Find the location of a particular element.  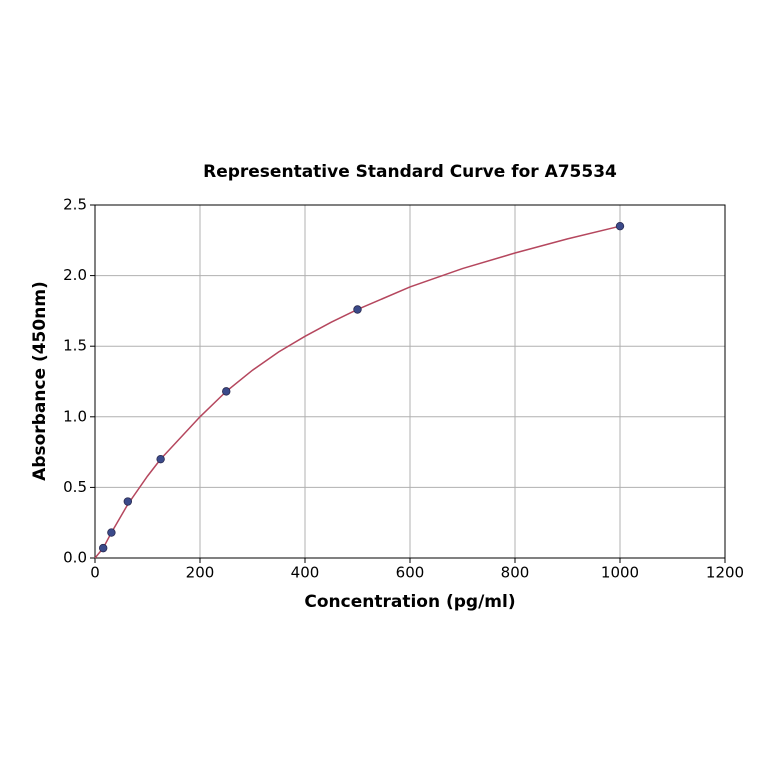

y-tick-label: 0.0 is located at coordinates (75, 558).